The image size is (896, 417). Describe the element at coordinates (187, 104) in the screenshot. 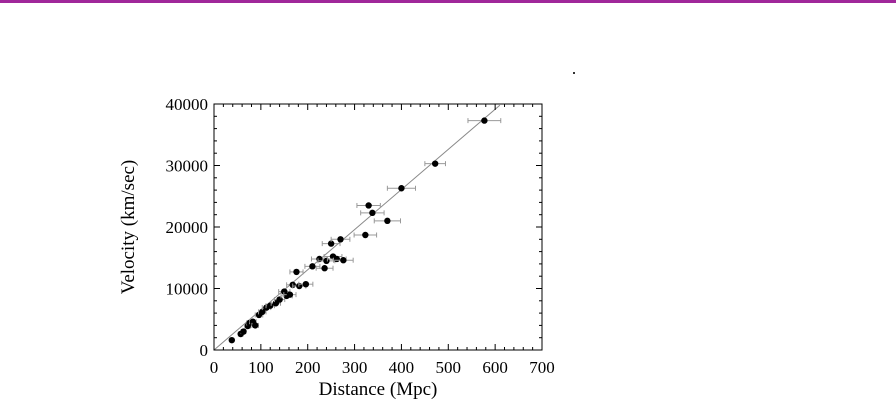

I see `y-tick-label: 40000` at that location.